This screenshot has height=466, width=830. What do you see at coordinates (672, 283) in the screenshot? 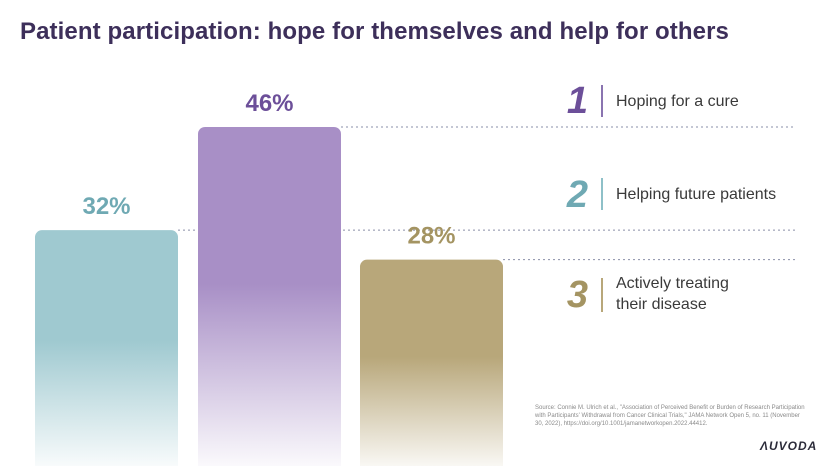
I see `legend-label-3-line-1: Actively treating` at bounding box center [672, 283].